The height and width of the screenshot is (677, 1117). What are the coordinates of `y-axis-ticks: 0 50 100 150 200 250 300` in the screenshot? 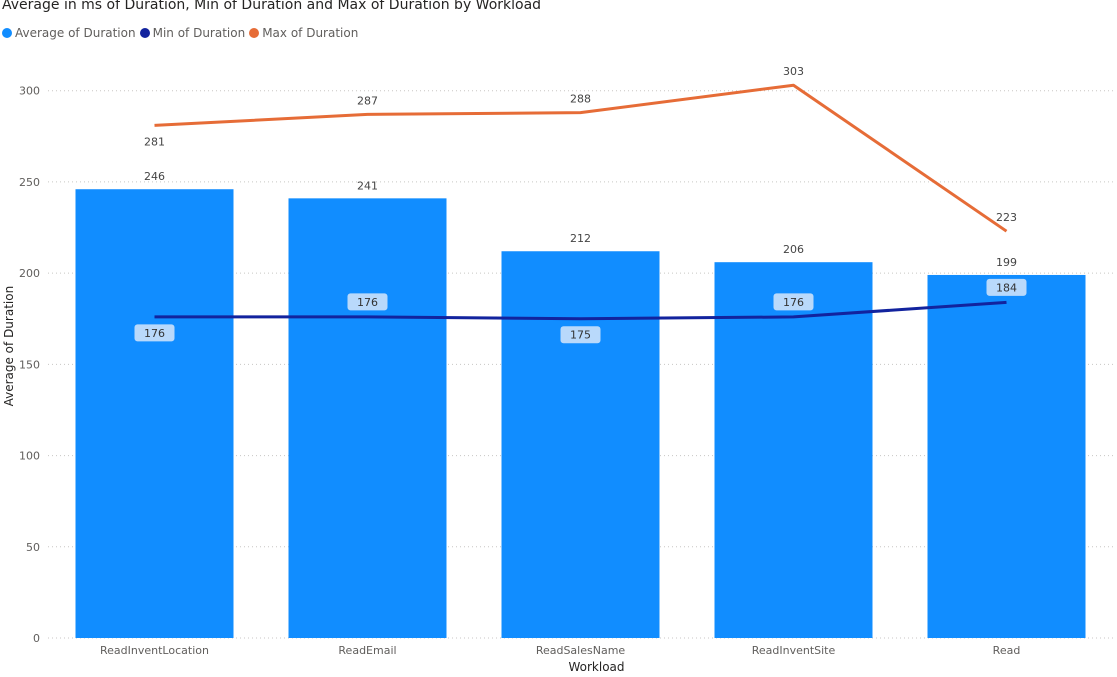 It's located at (29, 365).